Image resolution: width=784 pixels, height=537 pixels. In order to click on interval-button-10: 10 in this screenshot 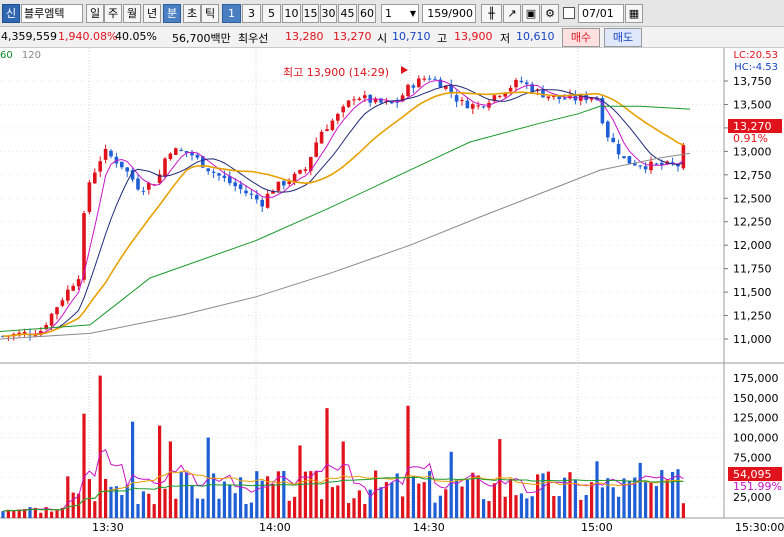, I will do `click(291, 13)`.